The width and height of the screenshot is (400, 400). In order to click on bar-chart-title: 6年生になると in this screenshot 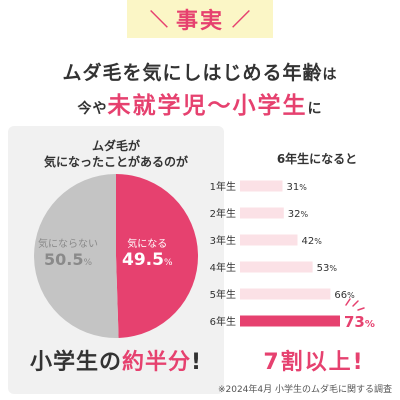, I will do `click(317, 159)`.